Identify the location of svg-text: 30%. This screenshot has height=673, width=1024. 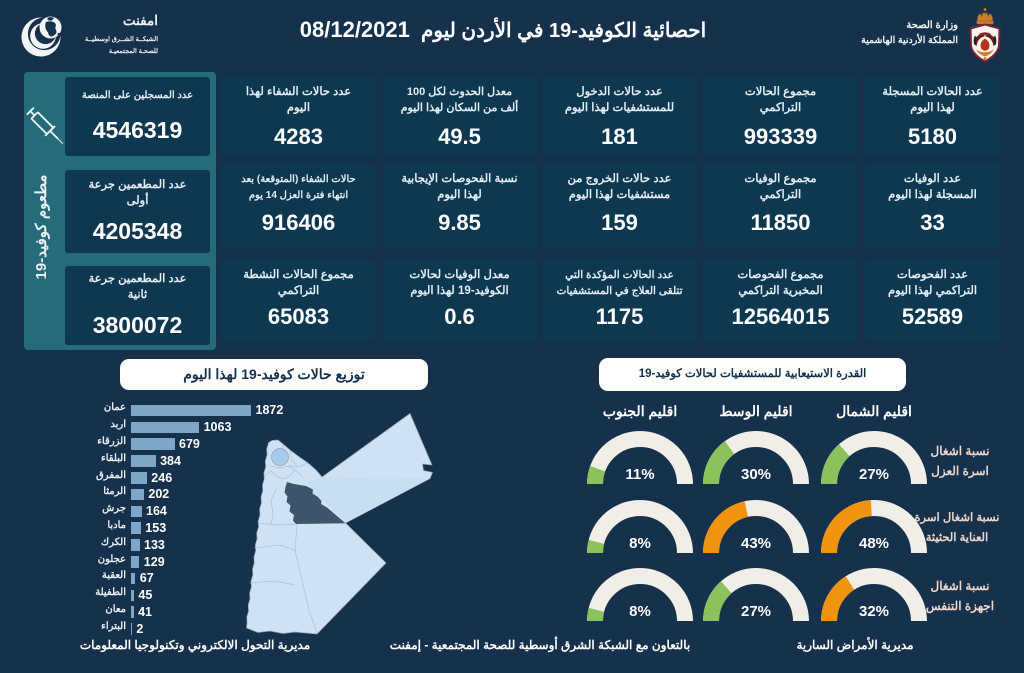
(756, 474).